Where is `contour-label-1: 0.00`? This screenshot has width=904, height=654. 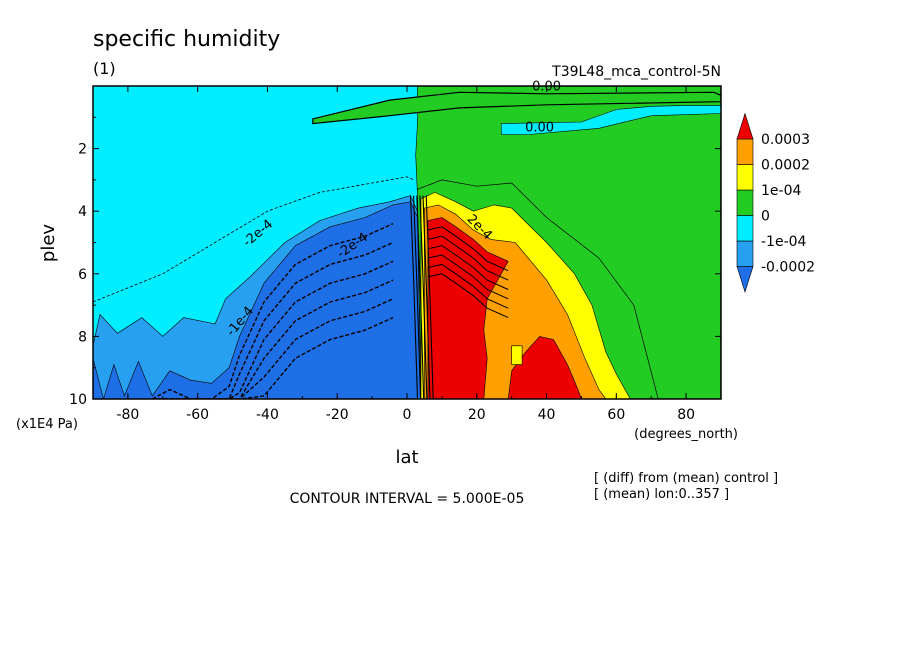
contour-label-1: 0.00 is located at coordinates (539, 127).